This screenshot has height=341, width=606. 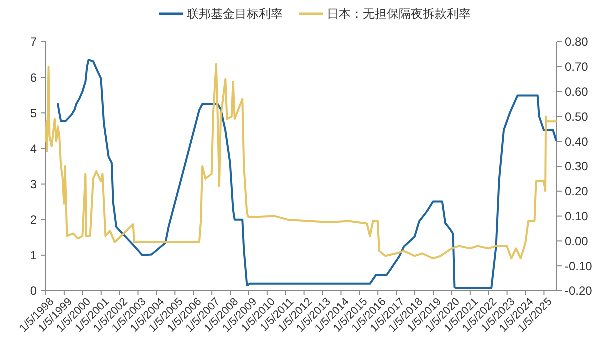 I want to click on y2-tick-label: 0.00, so click(x=577, y=241).